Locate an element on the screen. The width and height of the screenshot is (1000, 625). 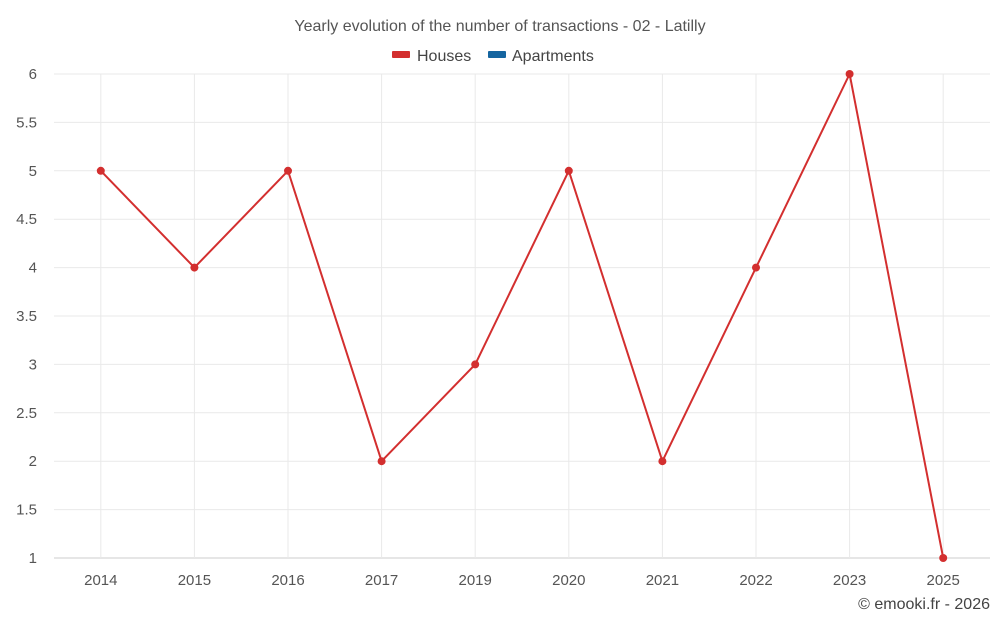
legend-swatch-apartments is located at coordinates (497, 54).